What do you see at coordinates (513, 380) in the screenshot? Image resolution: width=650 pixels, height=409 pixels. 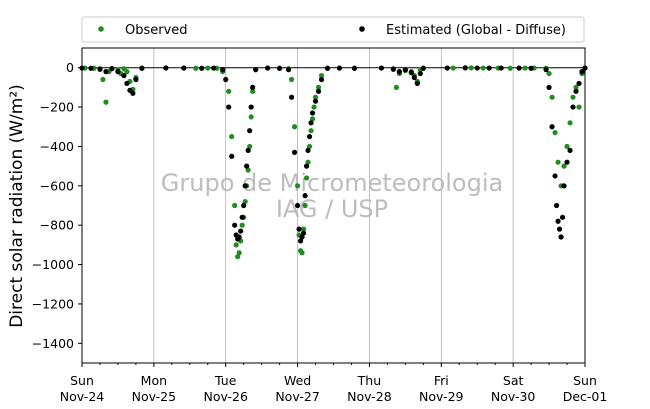 I see `x-tick-day: Sat` at bounding box center [513, 380].